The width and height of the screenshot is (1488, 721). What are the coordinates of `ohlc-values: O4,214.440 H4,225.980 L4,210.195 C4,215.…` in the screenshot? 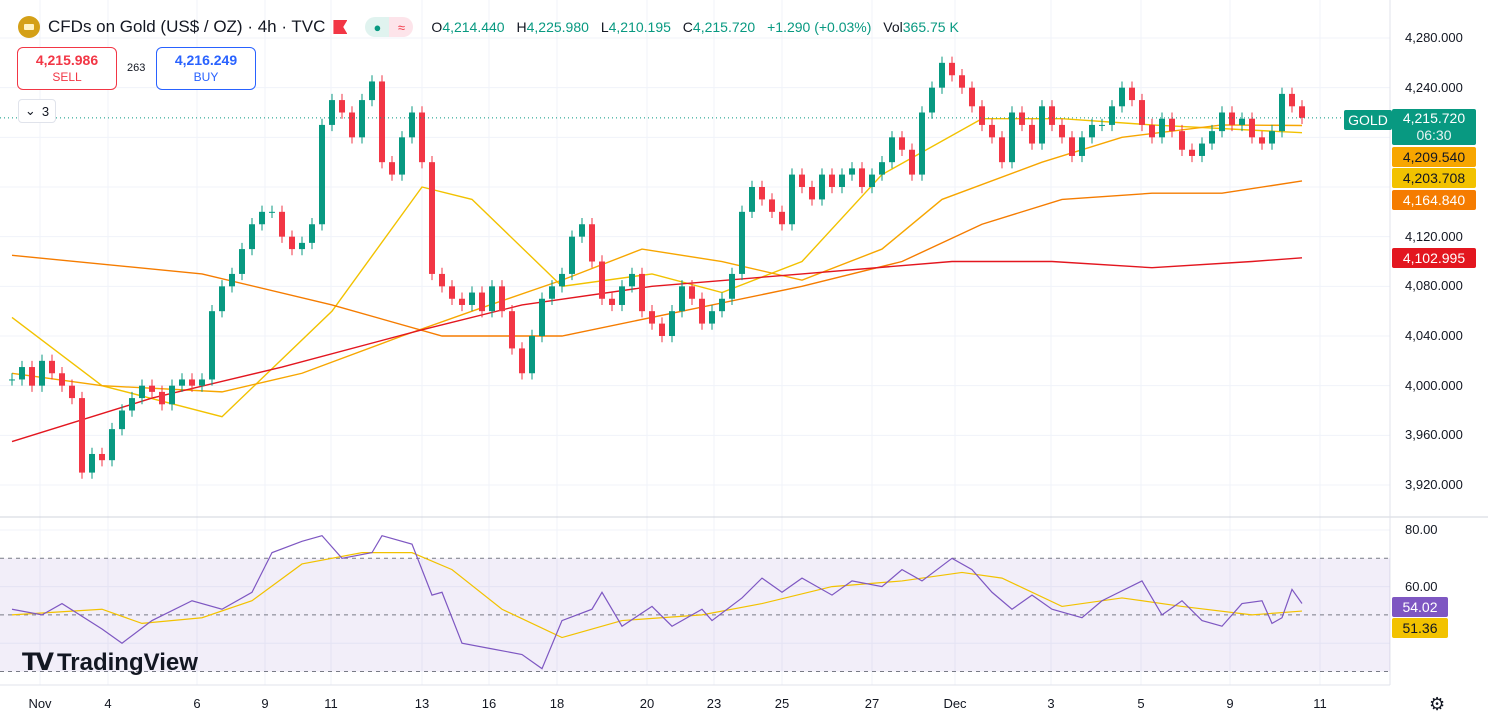 It's located at (698, 27).